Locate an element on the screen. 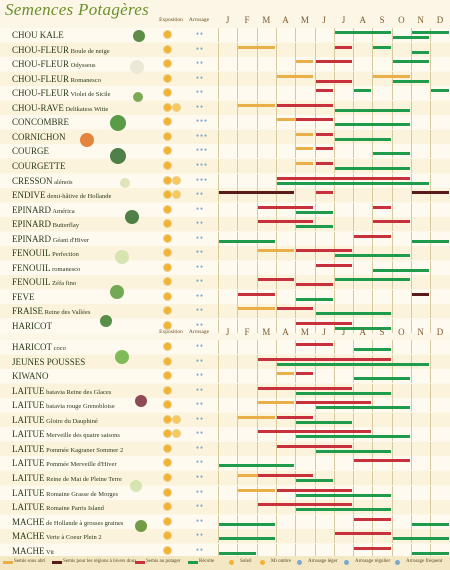  table-row: COURGETTE ●●● is located at coordinates (225, 165).